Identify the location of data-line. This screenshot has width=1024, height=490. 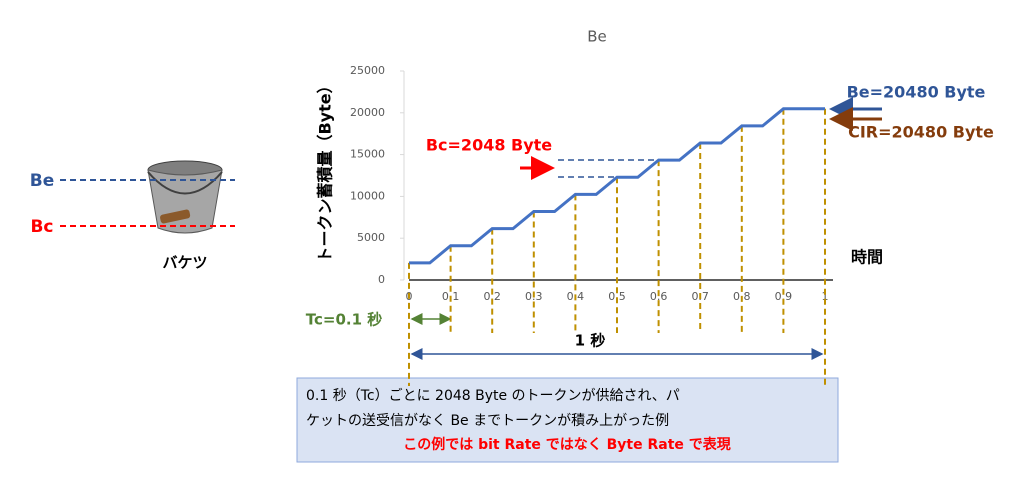
(617, 186).